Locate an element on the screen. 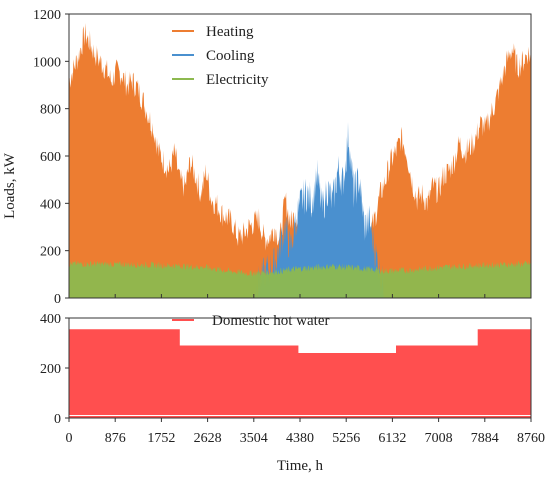  y-axis-title: Loads, kW is located at coordinates (10, 185).